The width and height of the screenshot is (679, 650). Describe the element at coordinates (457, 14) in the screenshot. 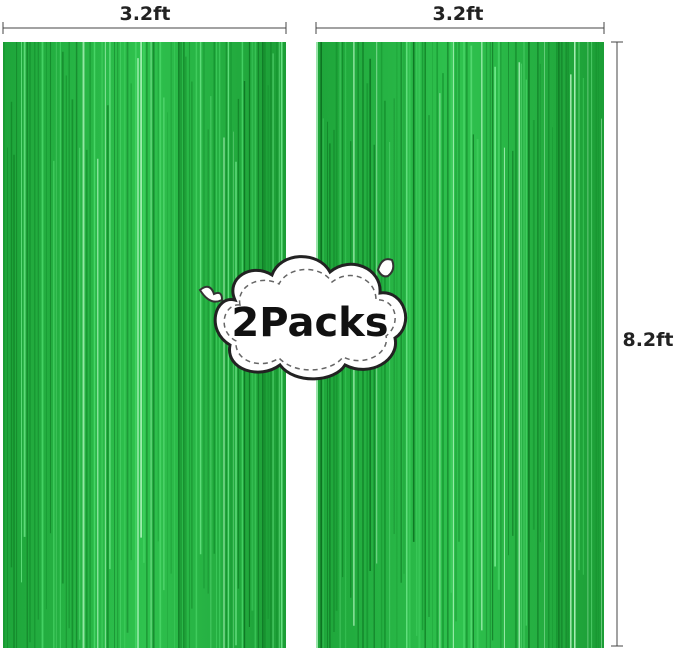

I see `right-width-label: 3.2ft` at that location.